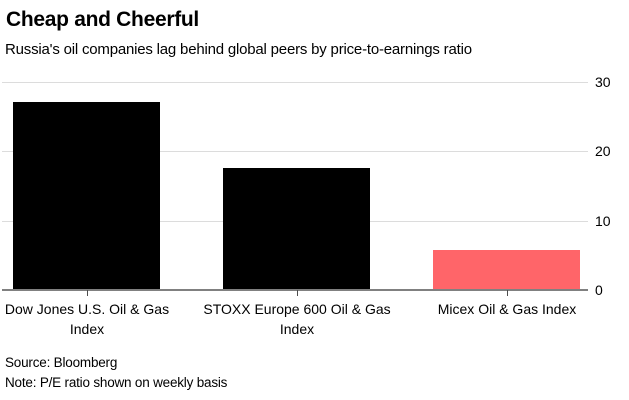  Describe the element at coordinates (102, 19) in the screenshot. I see `chart-title: Cheap and Cheerful` at that location.